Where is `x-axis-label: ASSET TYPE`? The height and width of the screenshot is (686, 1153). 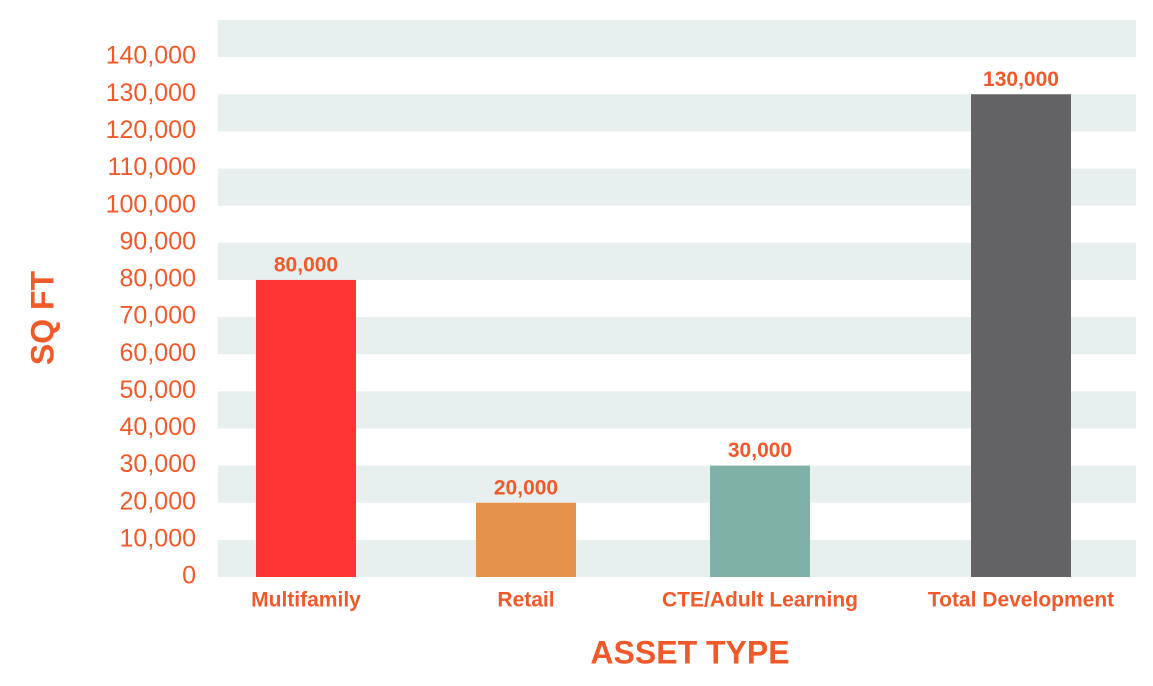
x-axis-label: ASSET TYPE is located at coordinates (689, 652).